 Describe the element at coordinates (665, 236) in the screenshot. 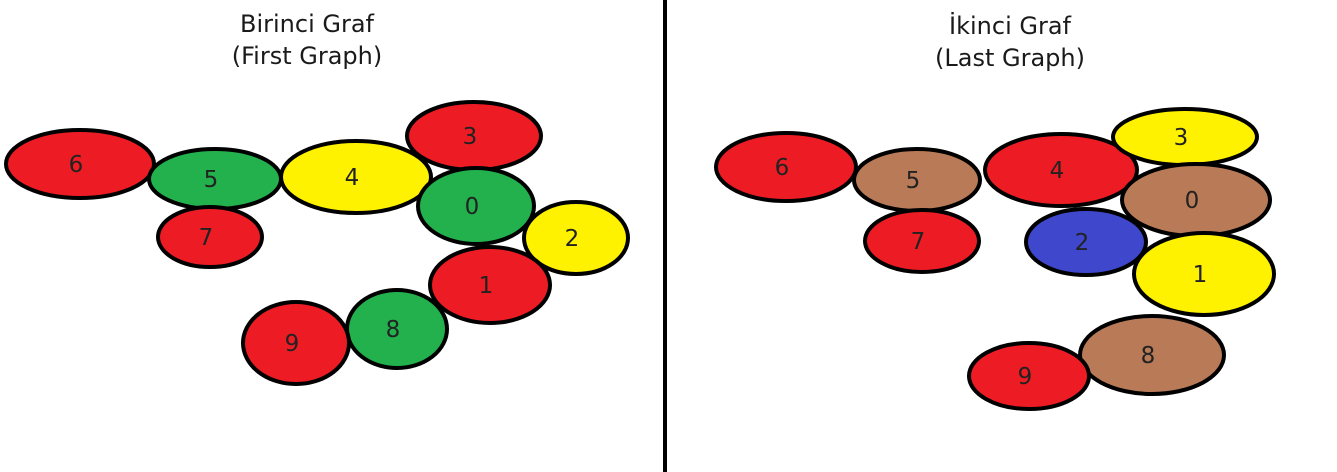

I see `panel-divider` at that location.